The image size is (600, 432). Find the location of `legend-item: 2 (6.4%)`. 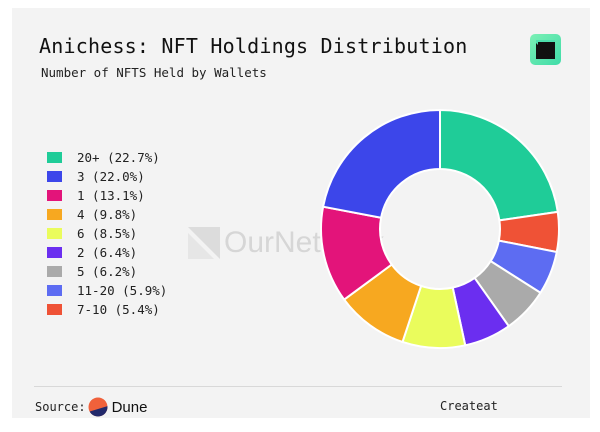

legend-item: 2 (6.4%) is located at coordinates (107, 252).